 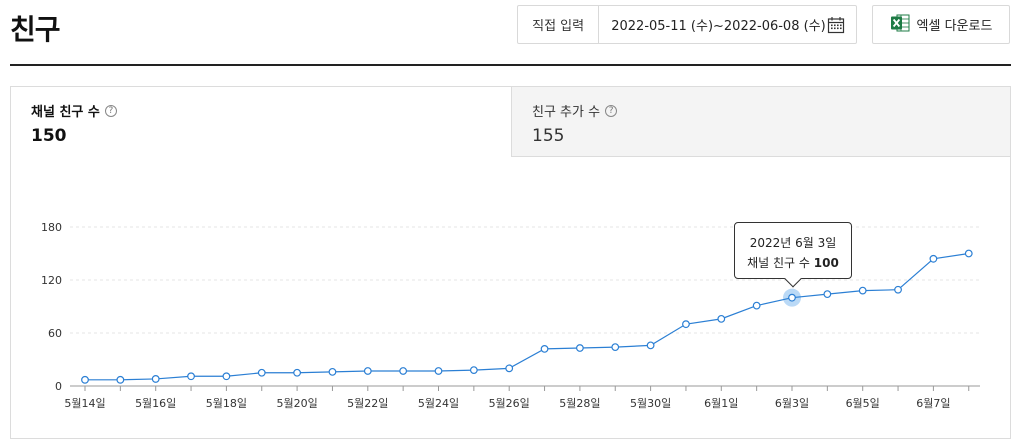 I want to click on tooltip-value: 100, so click(x=826, y=263).